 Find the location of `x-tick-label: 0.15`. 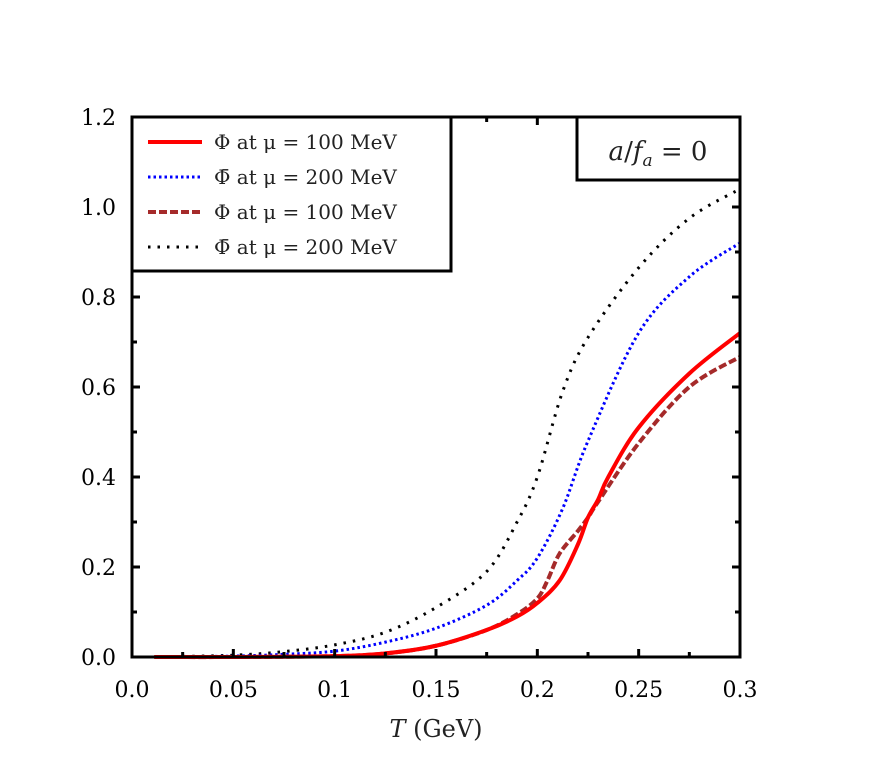

x-tick-label: 0.15 is located at coordinates (436, 690).